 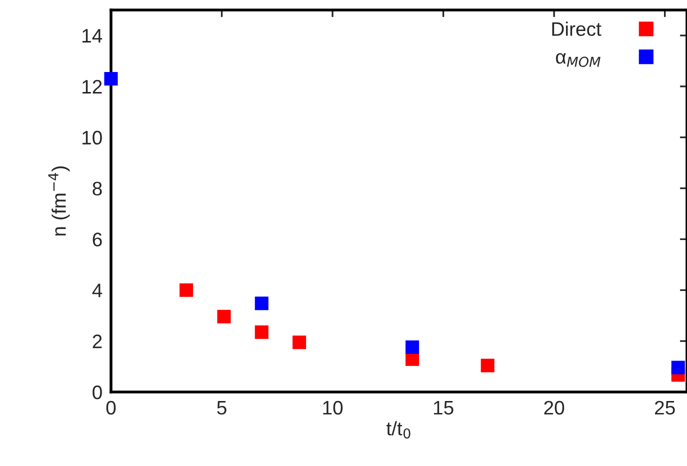 What do you see at coordinates (92, 36) in the screenshot?
I see `y-tick-label: 14` at bounding box center [92, 36].